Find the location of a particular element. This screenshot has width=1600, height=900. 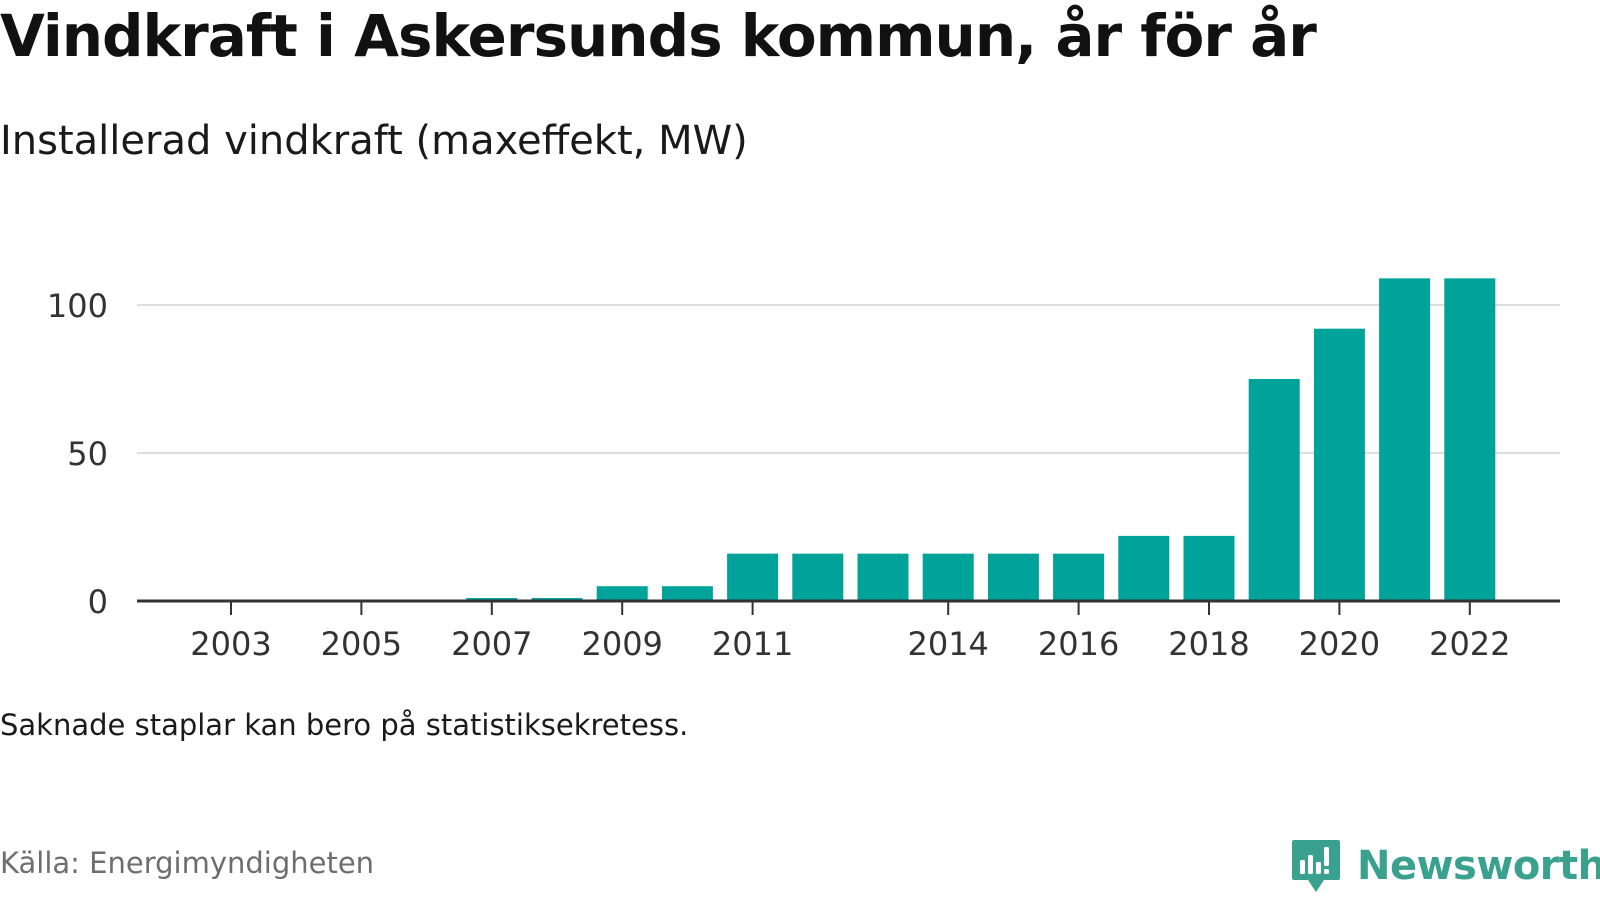

source-label: Källa: Energimyndigheten is located at coordinates (187, 863).